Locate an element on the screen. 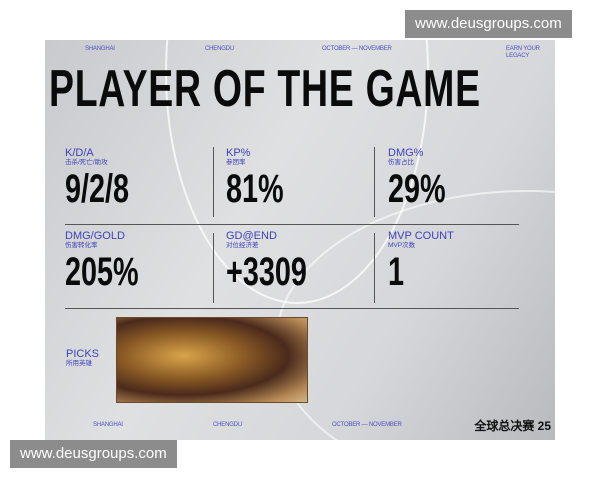 The image size is (600, 480). stat-sublabel: 伤害占比 is located at coordinates (401, 162).